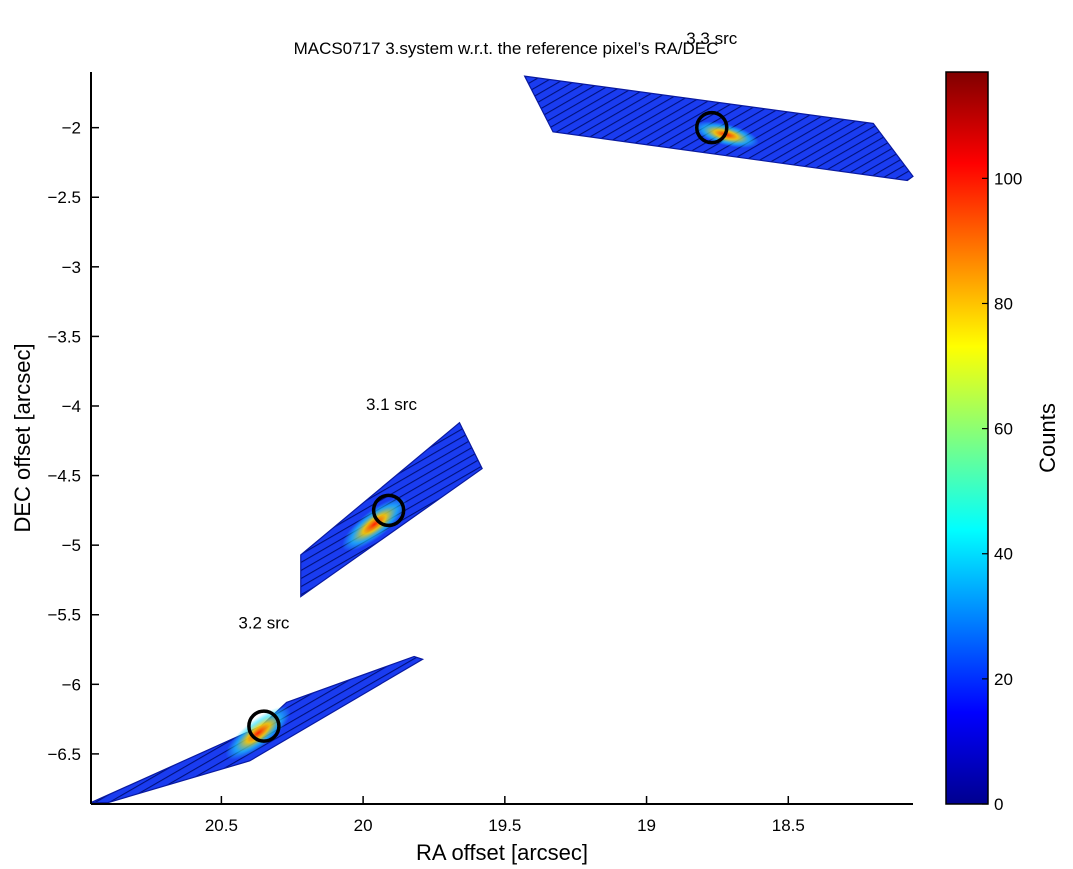 Image resolution: width=1073 pixels, height=869 pixels. Describe the element at coordinates (1003, 429) in the screenshot. I see `colorbar-tick-label: 60` at that location.